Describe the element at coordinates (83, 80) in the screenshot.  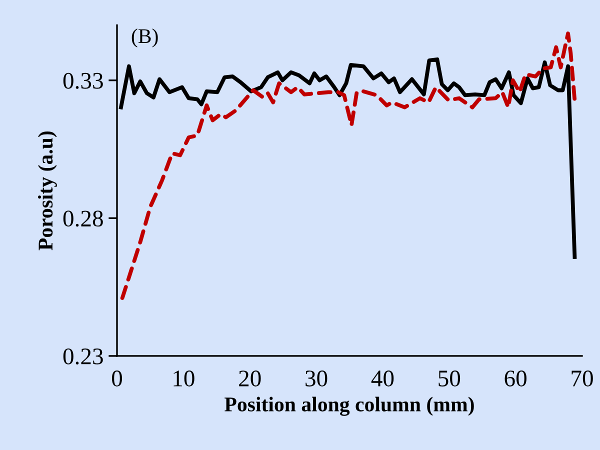
I see `y-tick-label: 0.33` at that location.